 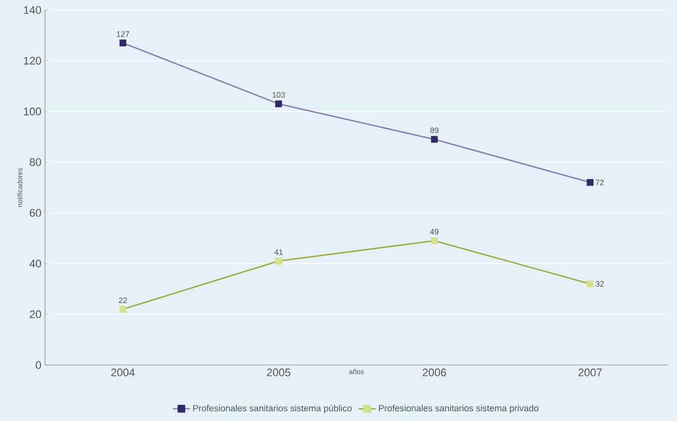 What do you see at coordinates (123, 372) in the screenshot?
I see `x-tick-label: 2004` at bounding box center [123, 372].